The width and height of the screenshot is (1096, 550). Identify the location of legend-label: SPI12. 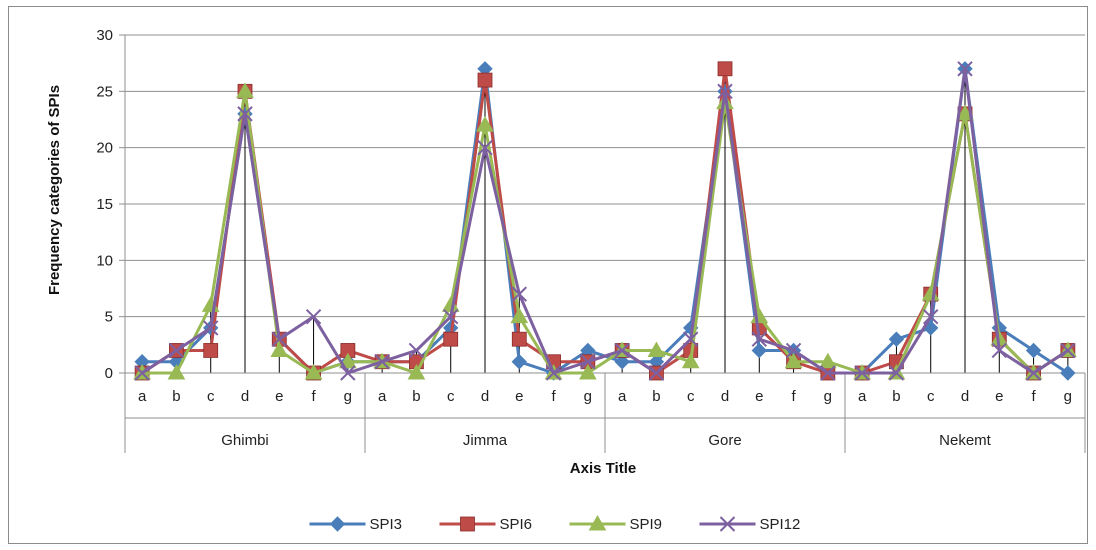
(780, 524).